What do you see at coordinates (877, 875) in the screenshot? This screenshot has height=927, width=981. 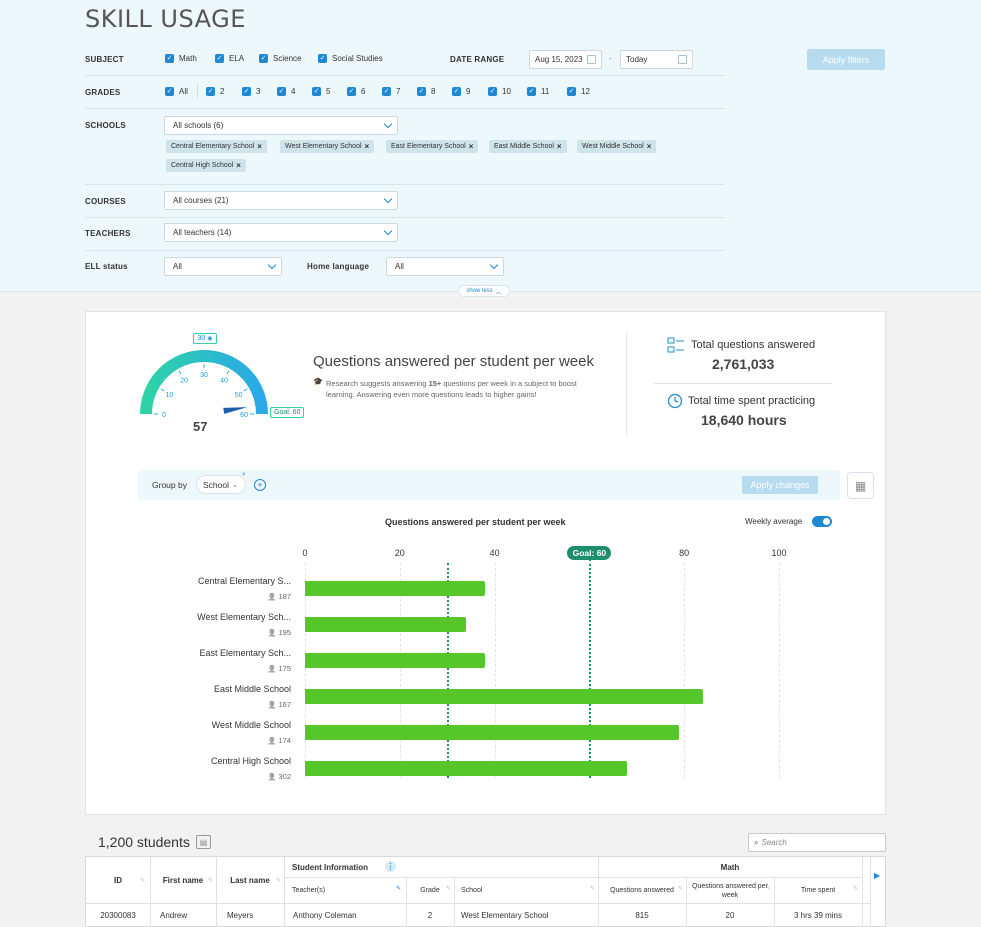 I see `scroll-right-icon: ▶` at bounding box center [877, 875].